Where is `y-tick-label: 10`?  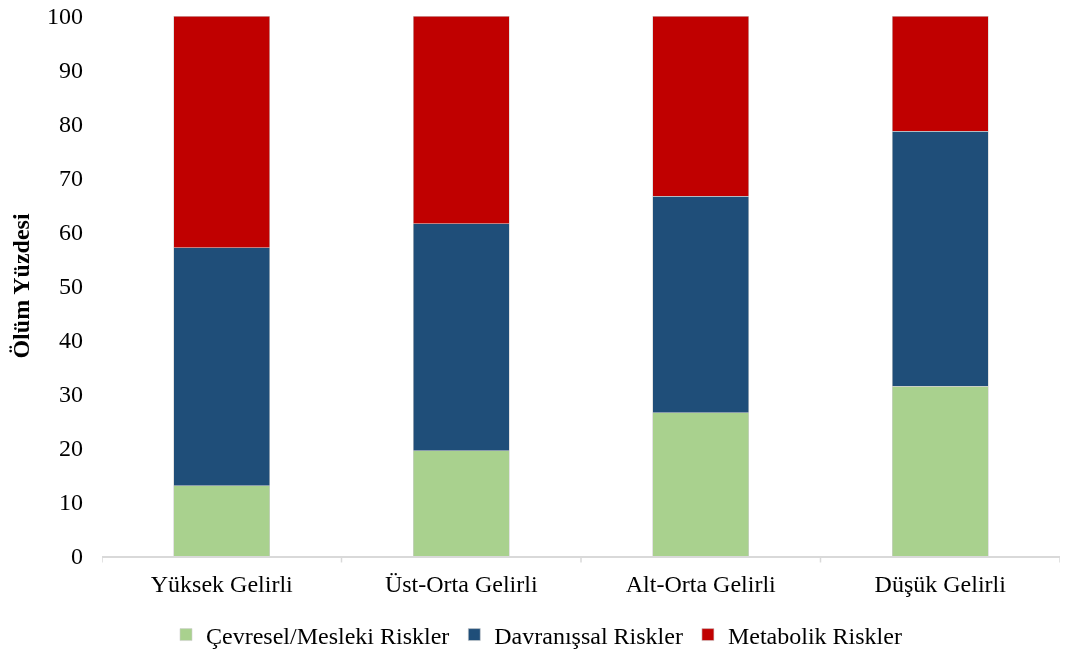 y-tick-label: 10 is located at coordinates (71, 502).